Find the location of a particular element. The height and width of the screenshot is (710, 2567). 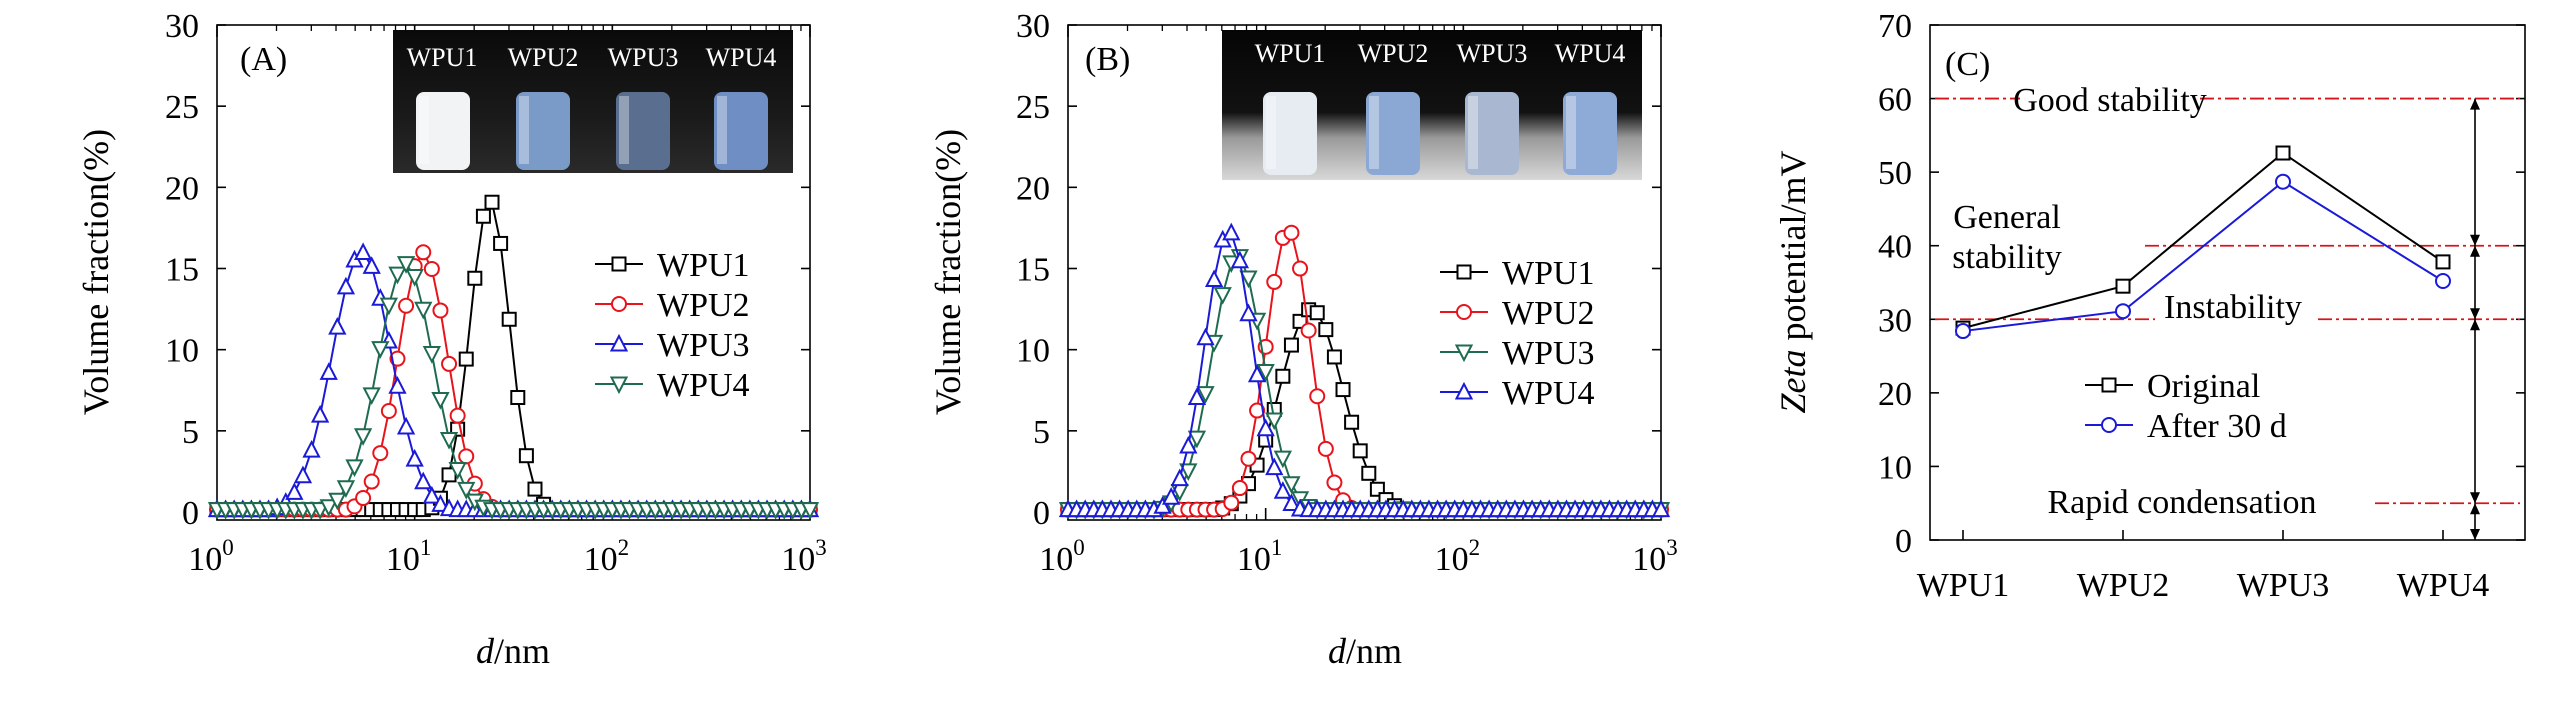

legend-label: WPU4 is located at coordinates (703, 385).